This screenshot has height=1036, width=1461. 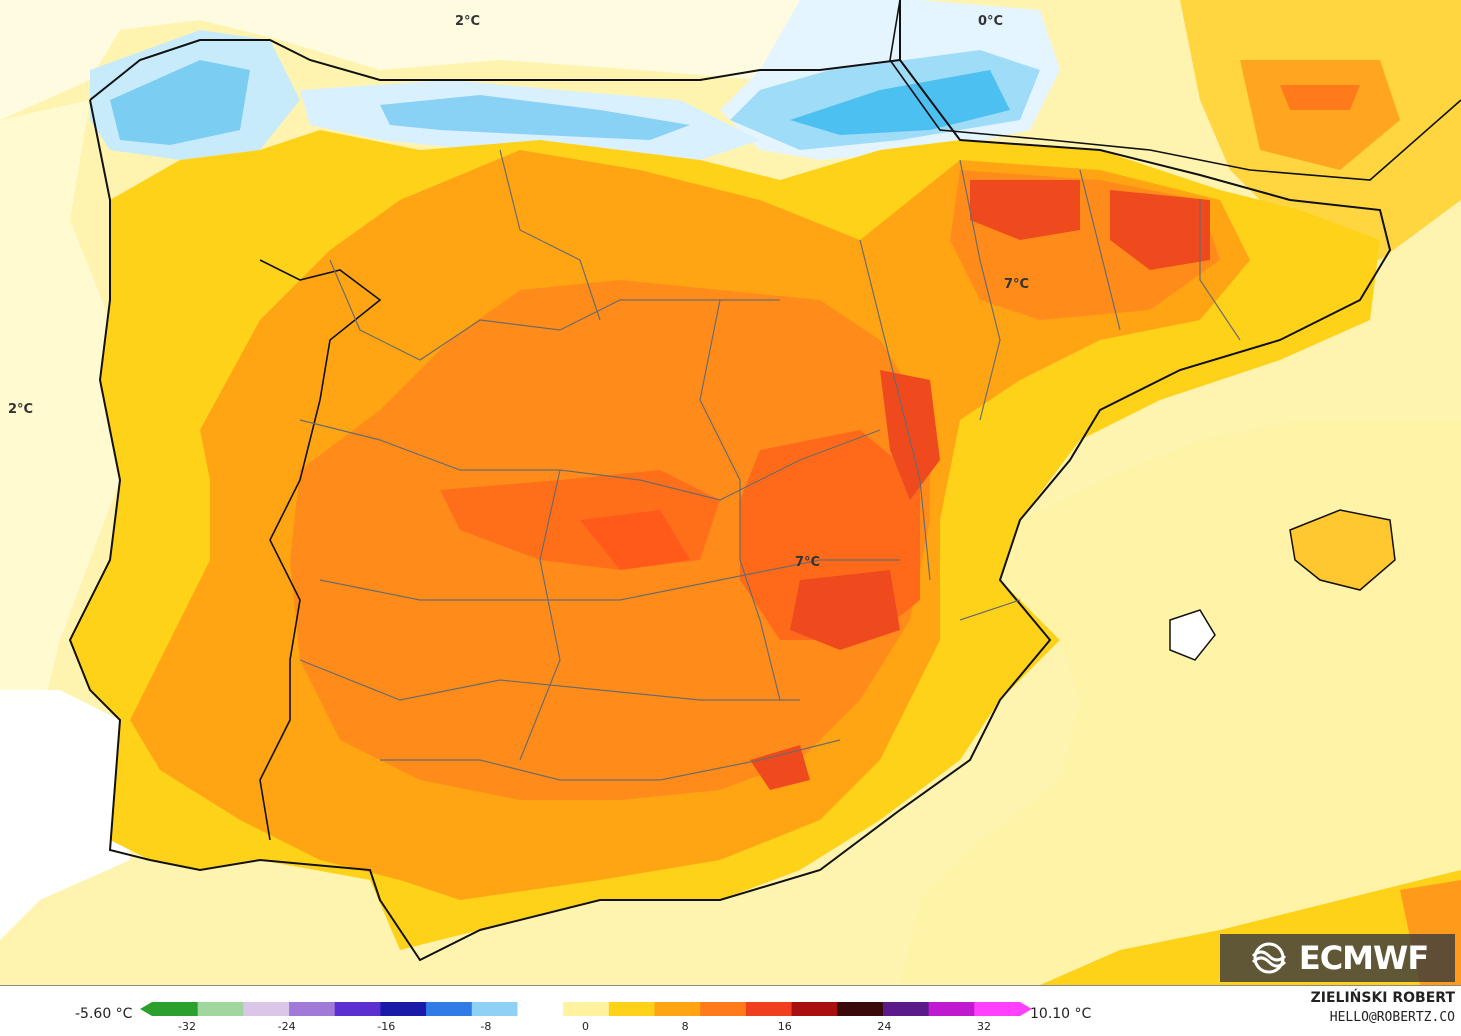 I want to click on ecmwf-logo: ECMWF, so click(x=1337, y=958).